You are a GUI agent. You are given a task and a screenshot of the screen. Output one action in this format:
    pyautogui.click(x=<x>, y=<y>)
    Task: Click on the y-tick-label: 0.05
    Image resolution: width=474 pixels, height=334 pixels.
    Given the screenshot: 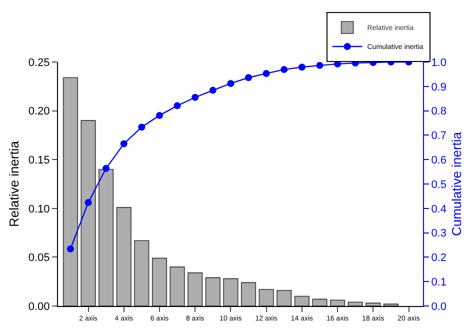 What is the action you would take?
    pyautogui.click(x=39, y=258)
    